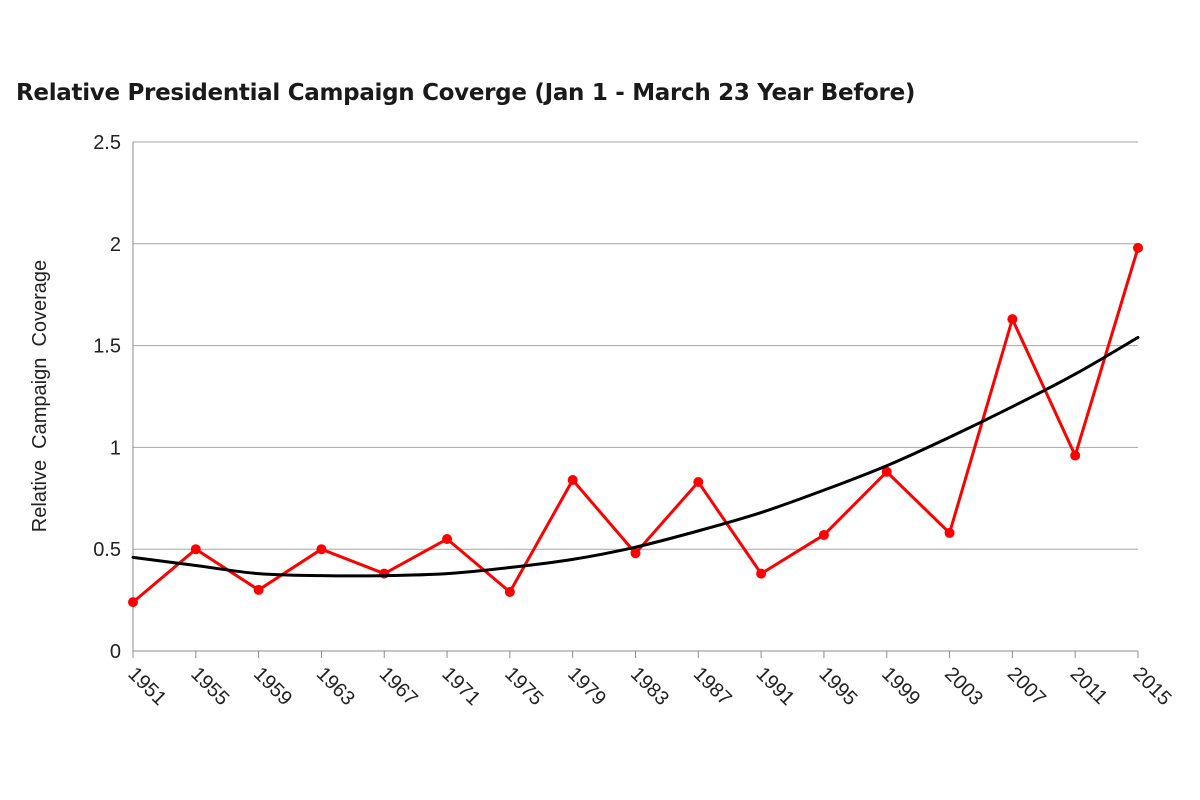 The height and width of the screenshot is (800, 1200). Describe the element at coordinates (272, 686) in the screenshot. I see `x-tick-label: 1959` at that location.